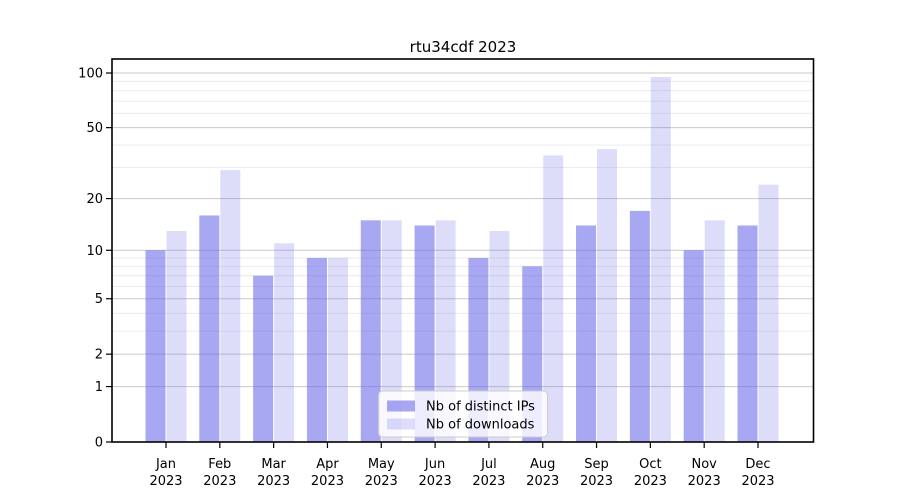 The width and height of the screenshot is (900, 500). Describe the element at coordinates (757, 481) in the screenshot. I see `x-tick-label-year-dec: 2023` at that location.